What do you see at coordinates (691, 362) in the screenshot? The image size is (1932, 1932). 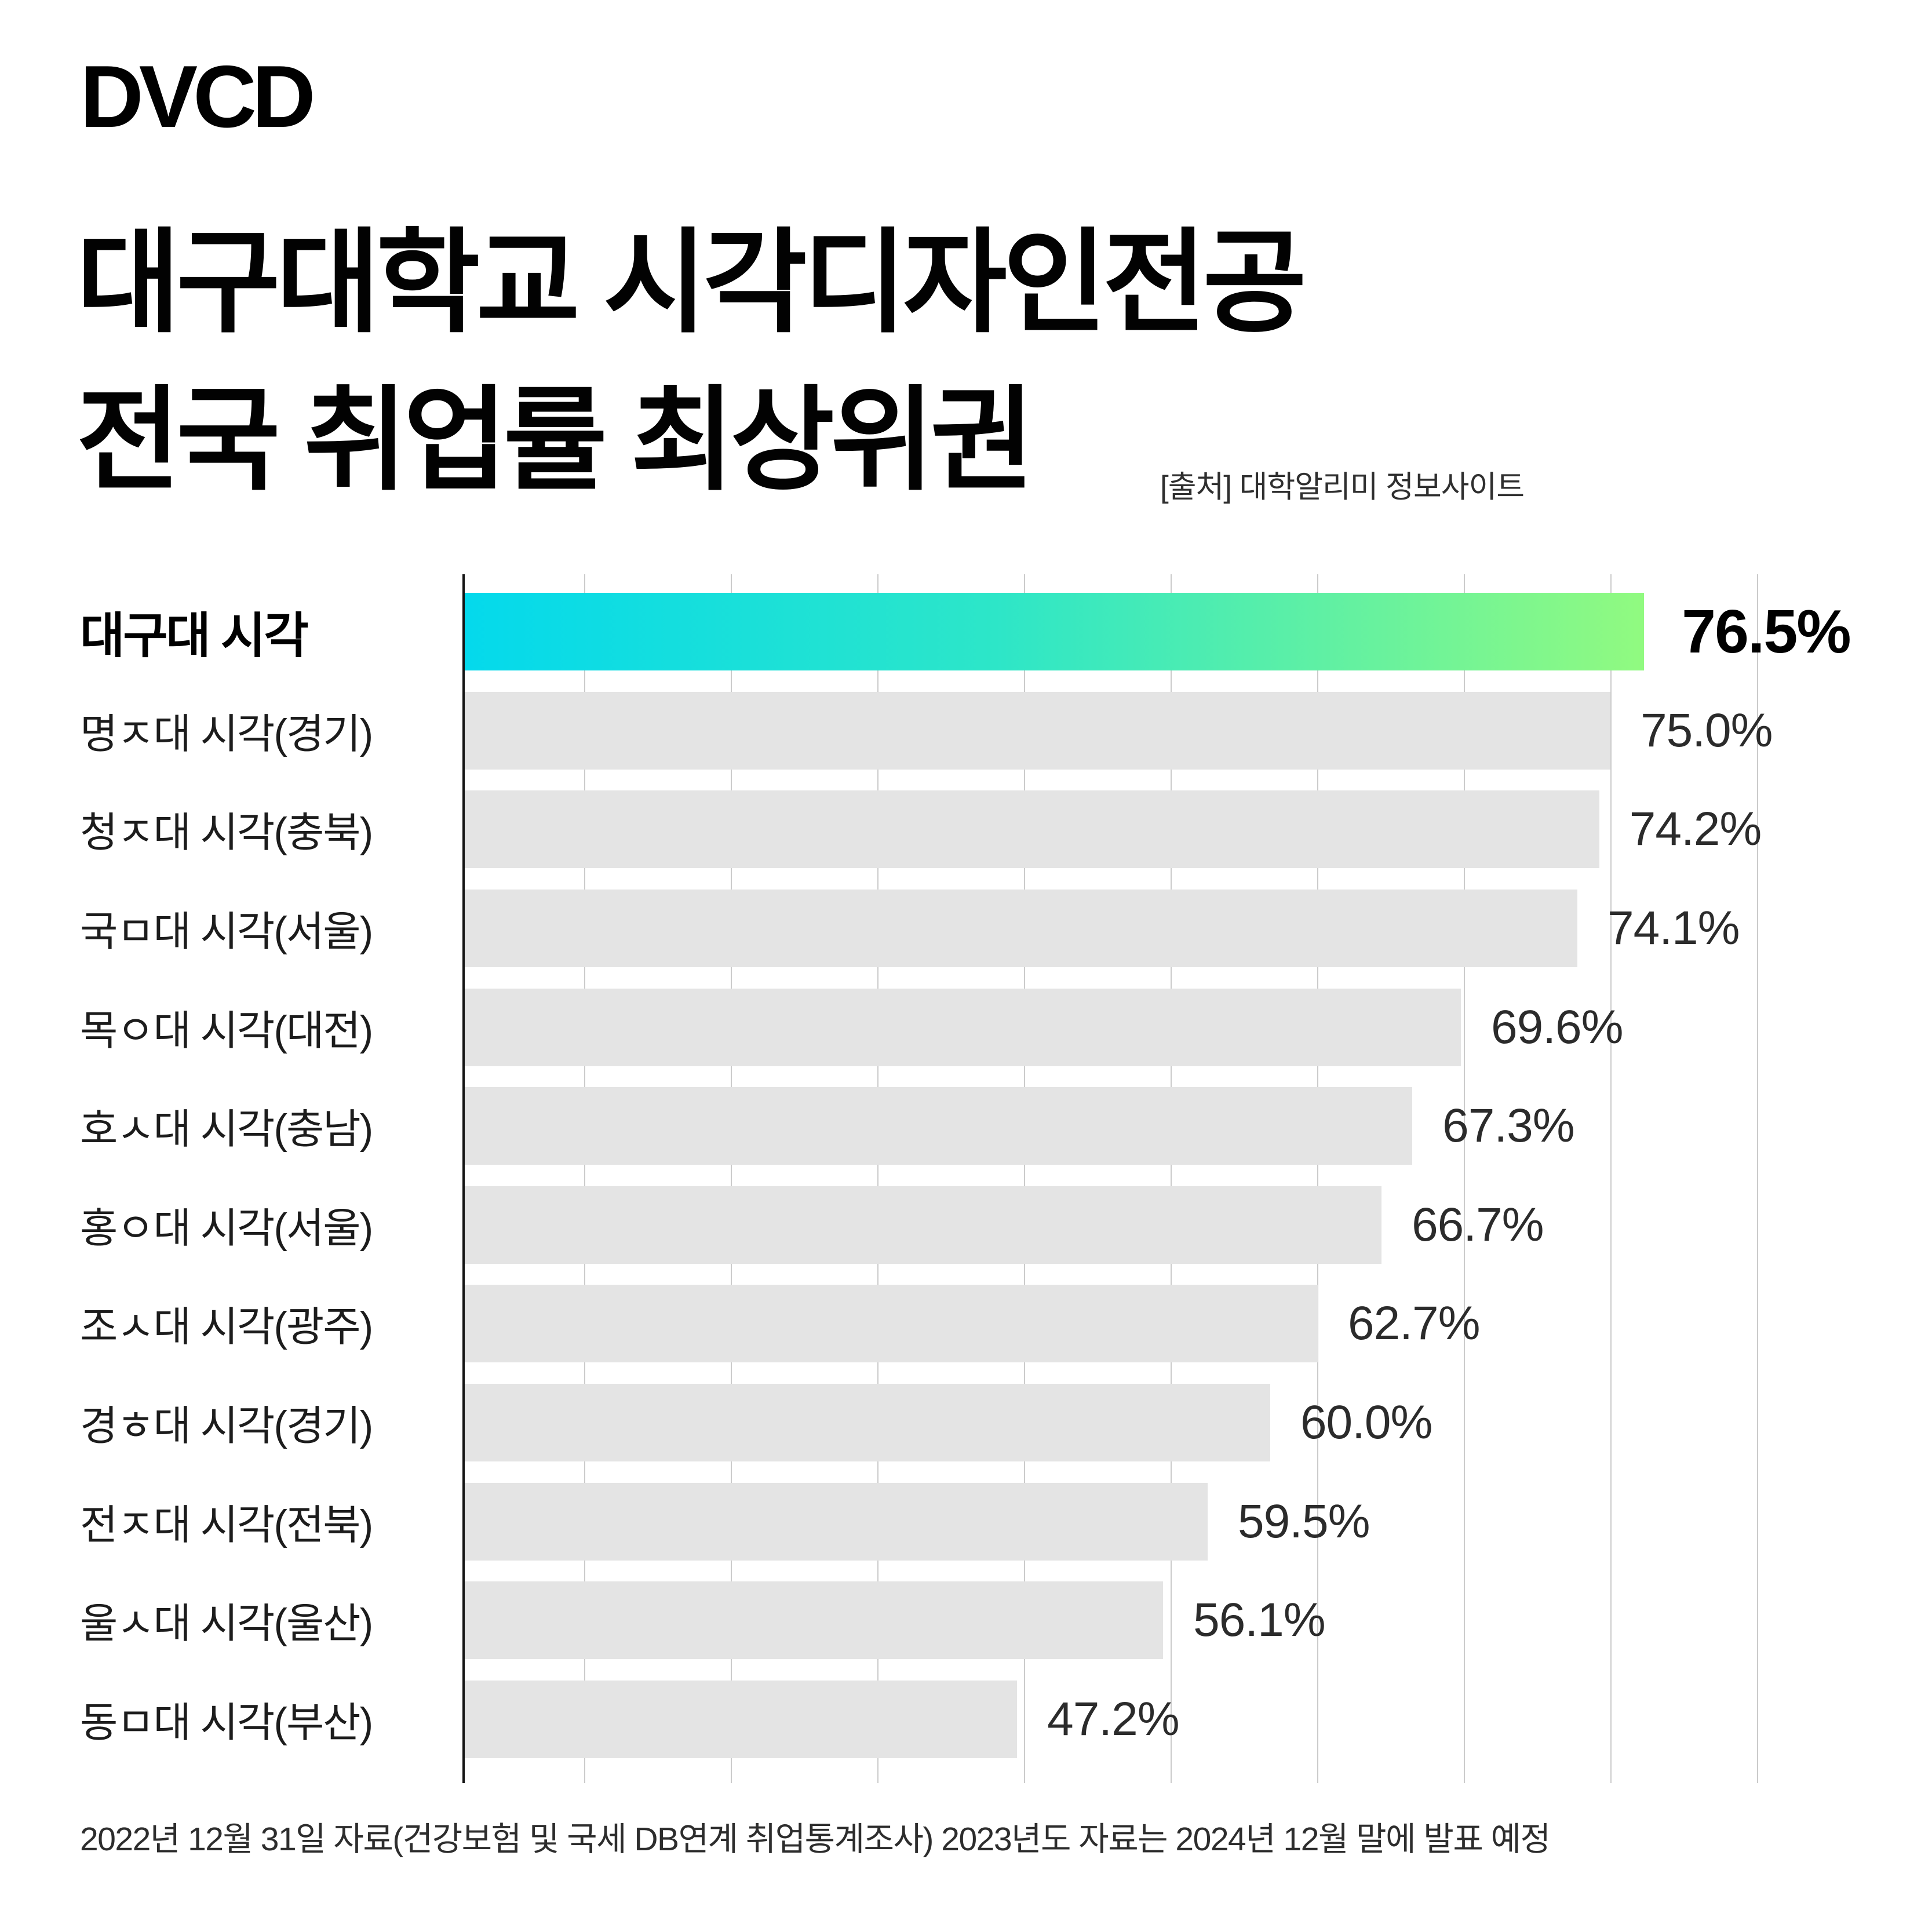 I see `page-title: 대구대학교 시각디자인전공 전국 취업률 최상위권` at bounding box center [691, 362].